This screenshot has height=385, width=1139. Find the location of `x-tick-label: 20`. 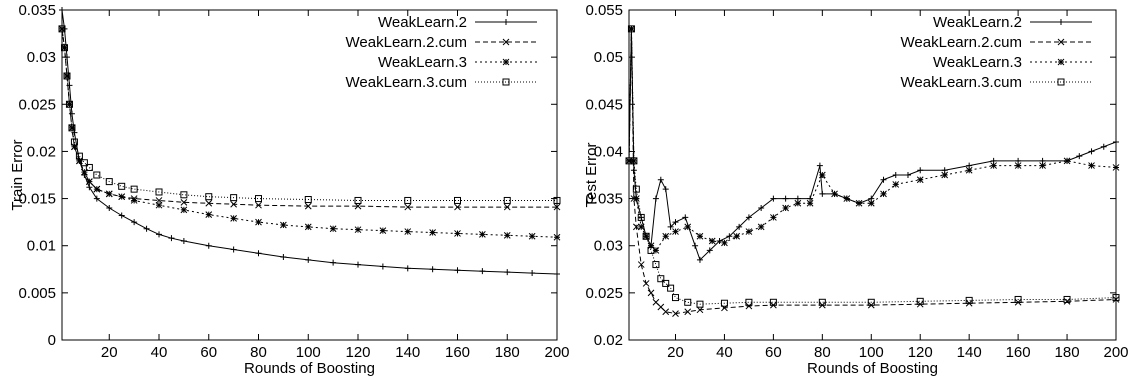

x-tick-label: 20 is located at coordinates (109, 352).